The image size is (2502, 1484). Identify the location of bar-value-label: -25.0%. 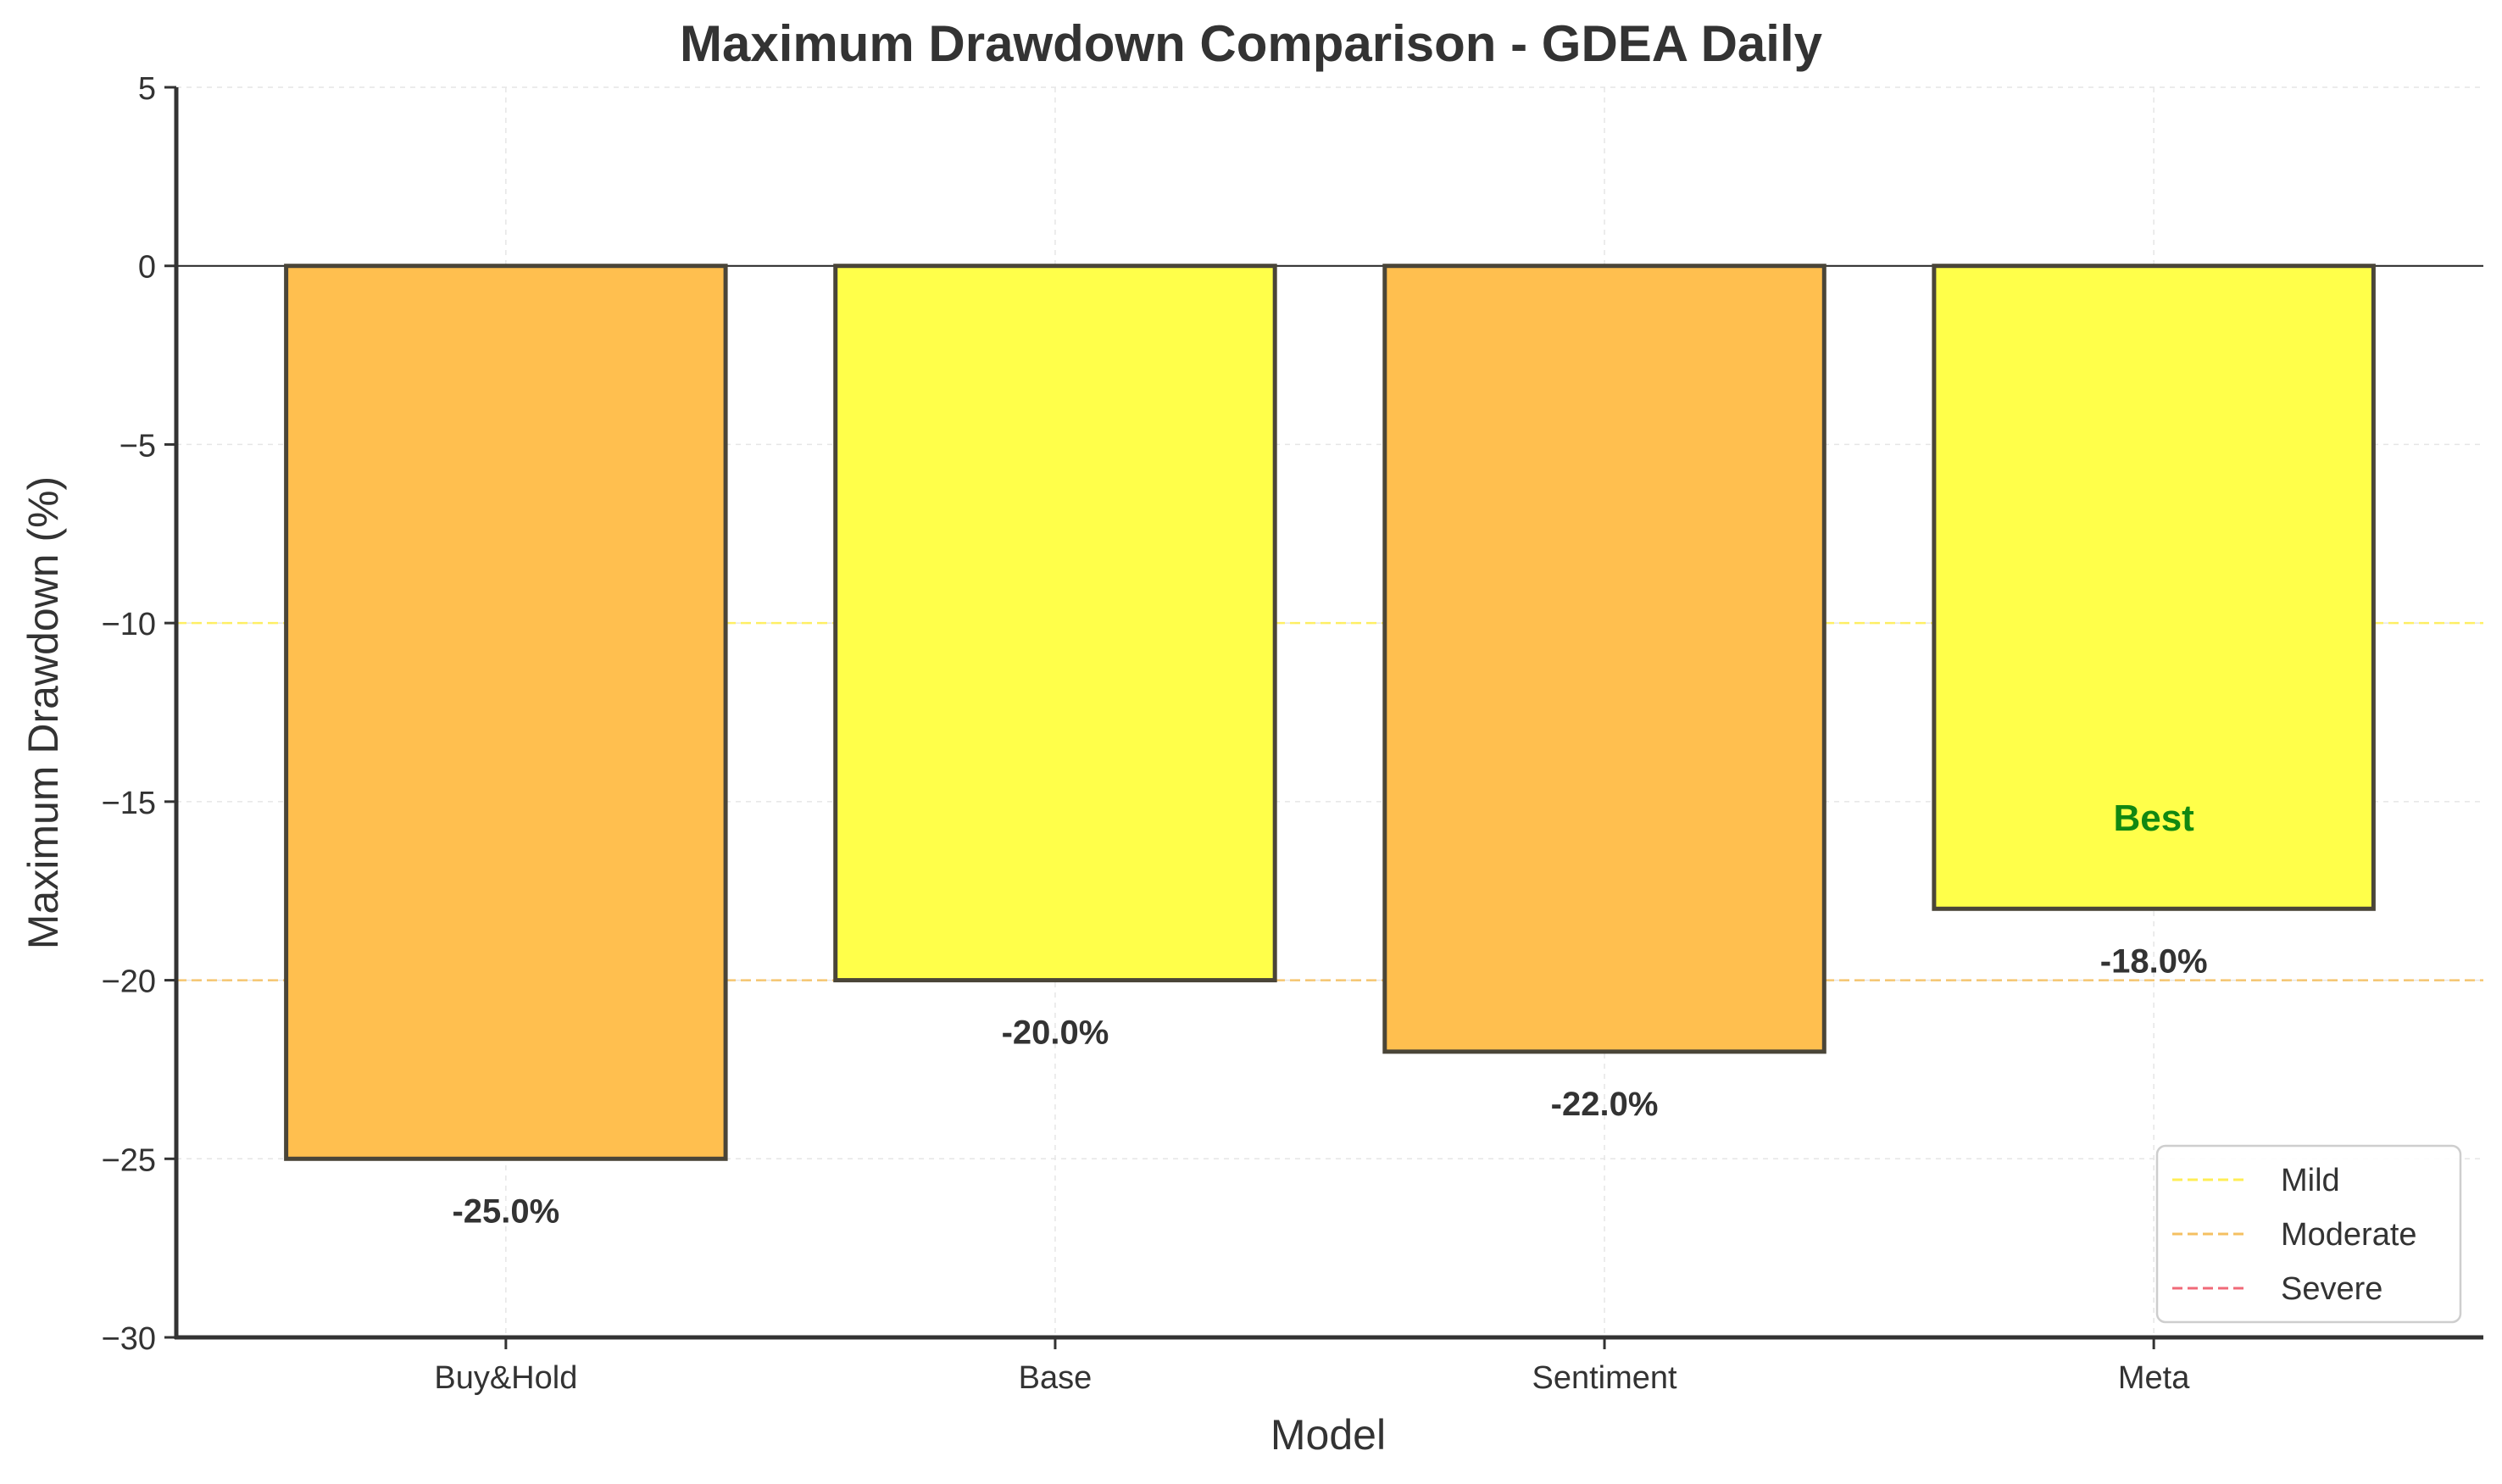
(505, 1211).